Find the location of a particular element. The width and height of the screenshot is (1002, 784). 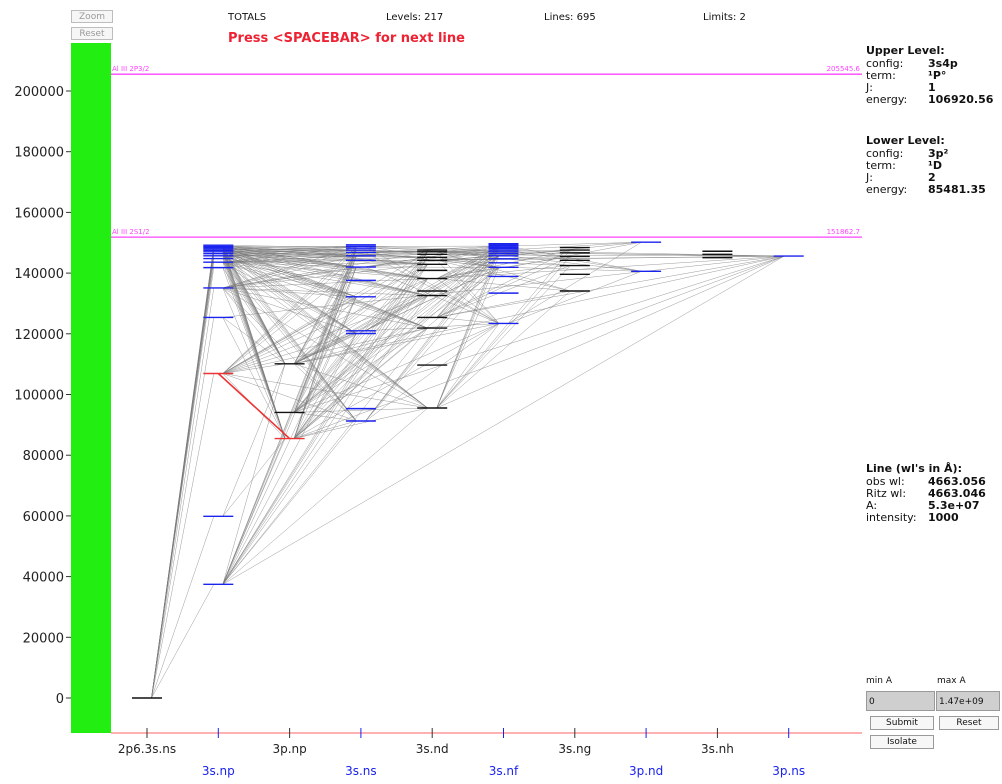

green-bar is located at coordinates (91, 388).